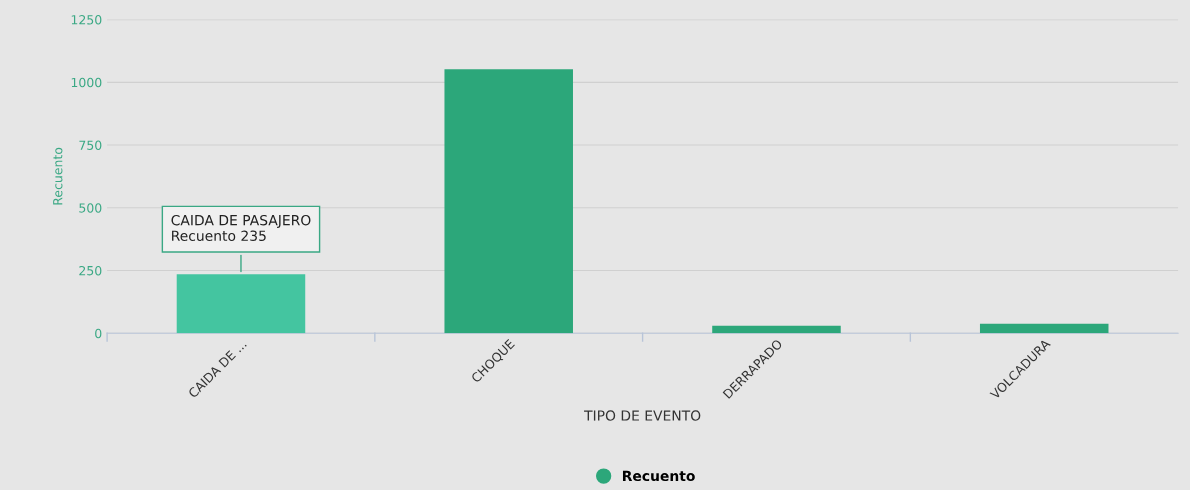 This screenshot has height=490, width=1190. Describe the element at coordinates (90, 208) in the screenshot. I see `y-tick-label: 500` at that location.